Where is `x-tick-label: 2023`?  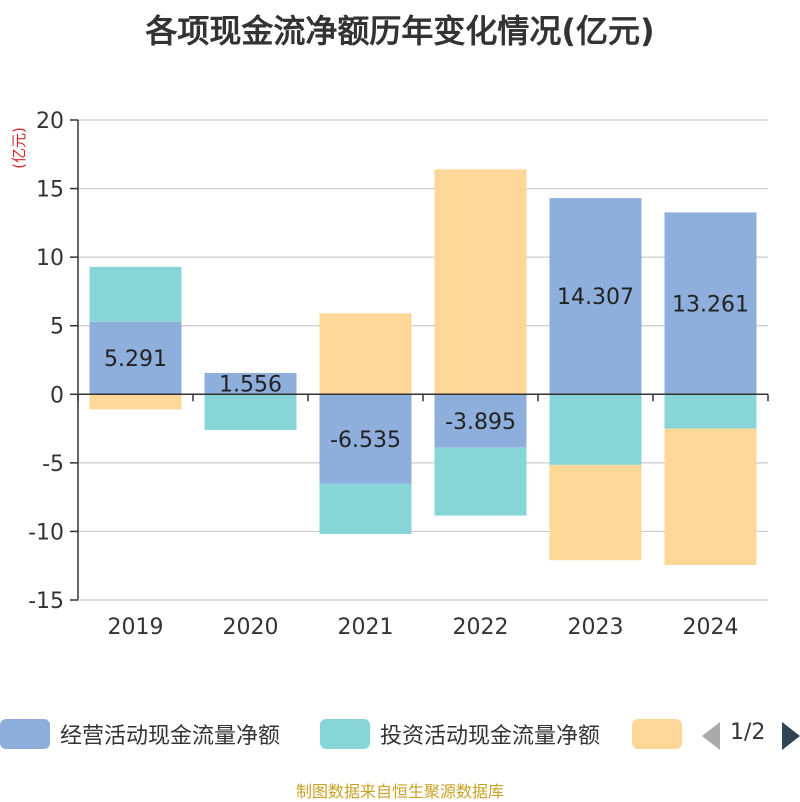 x-tick-label: 2023 is located at coordinates (596, 627).